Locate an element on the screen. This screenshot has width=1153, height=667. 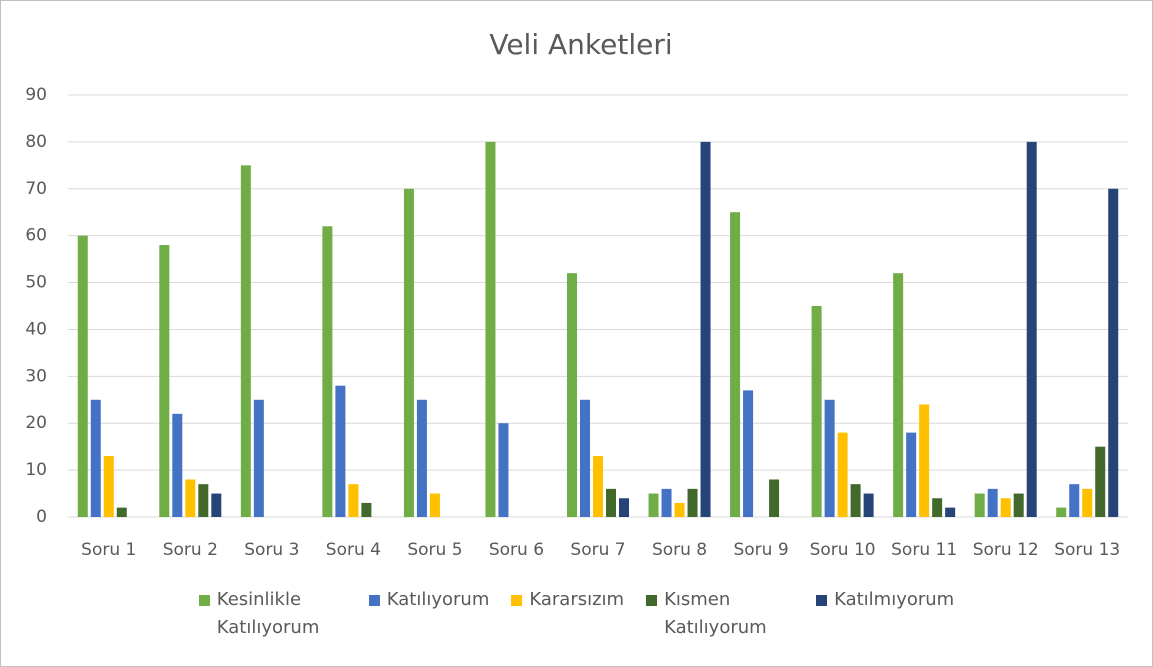
legend-item: Kısmen Katılıyorum is located at coordinates (720, 614).